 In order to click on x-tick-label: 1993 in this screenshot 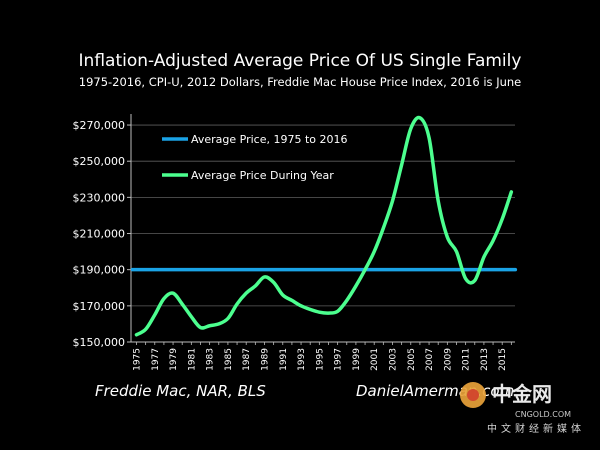, I will do `click(302, 359)`.